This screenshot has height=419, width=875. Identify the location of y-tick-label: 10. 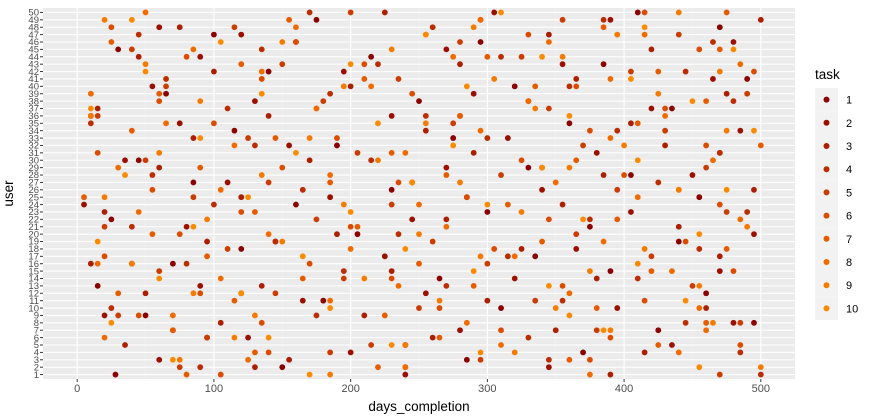
(33, 308).